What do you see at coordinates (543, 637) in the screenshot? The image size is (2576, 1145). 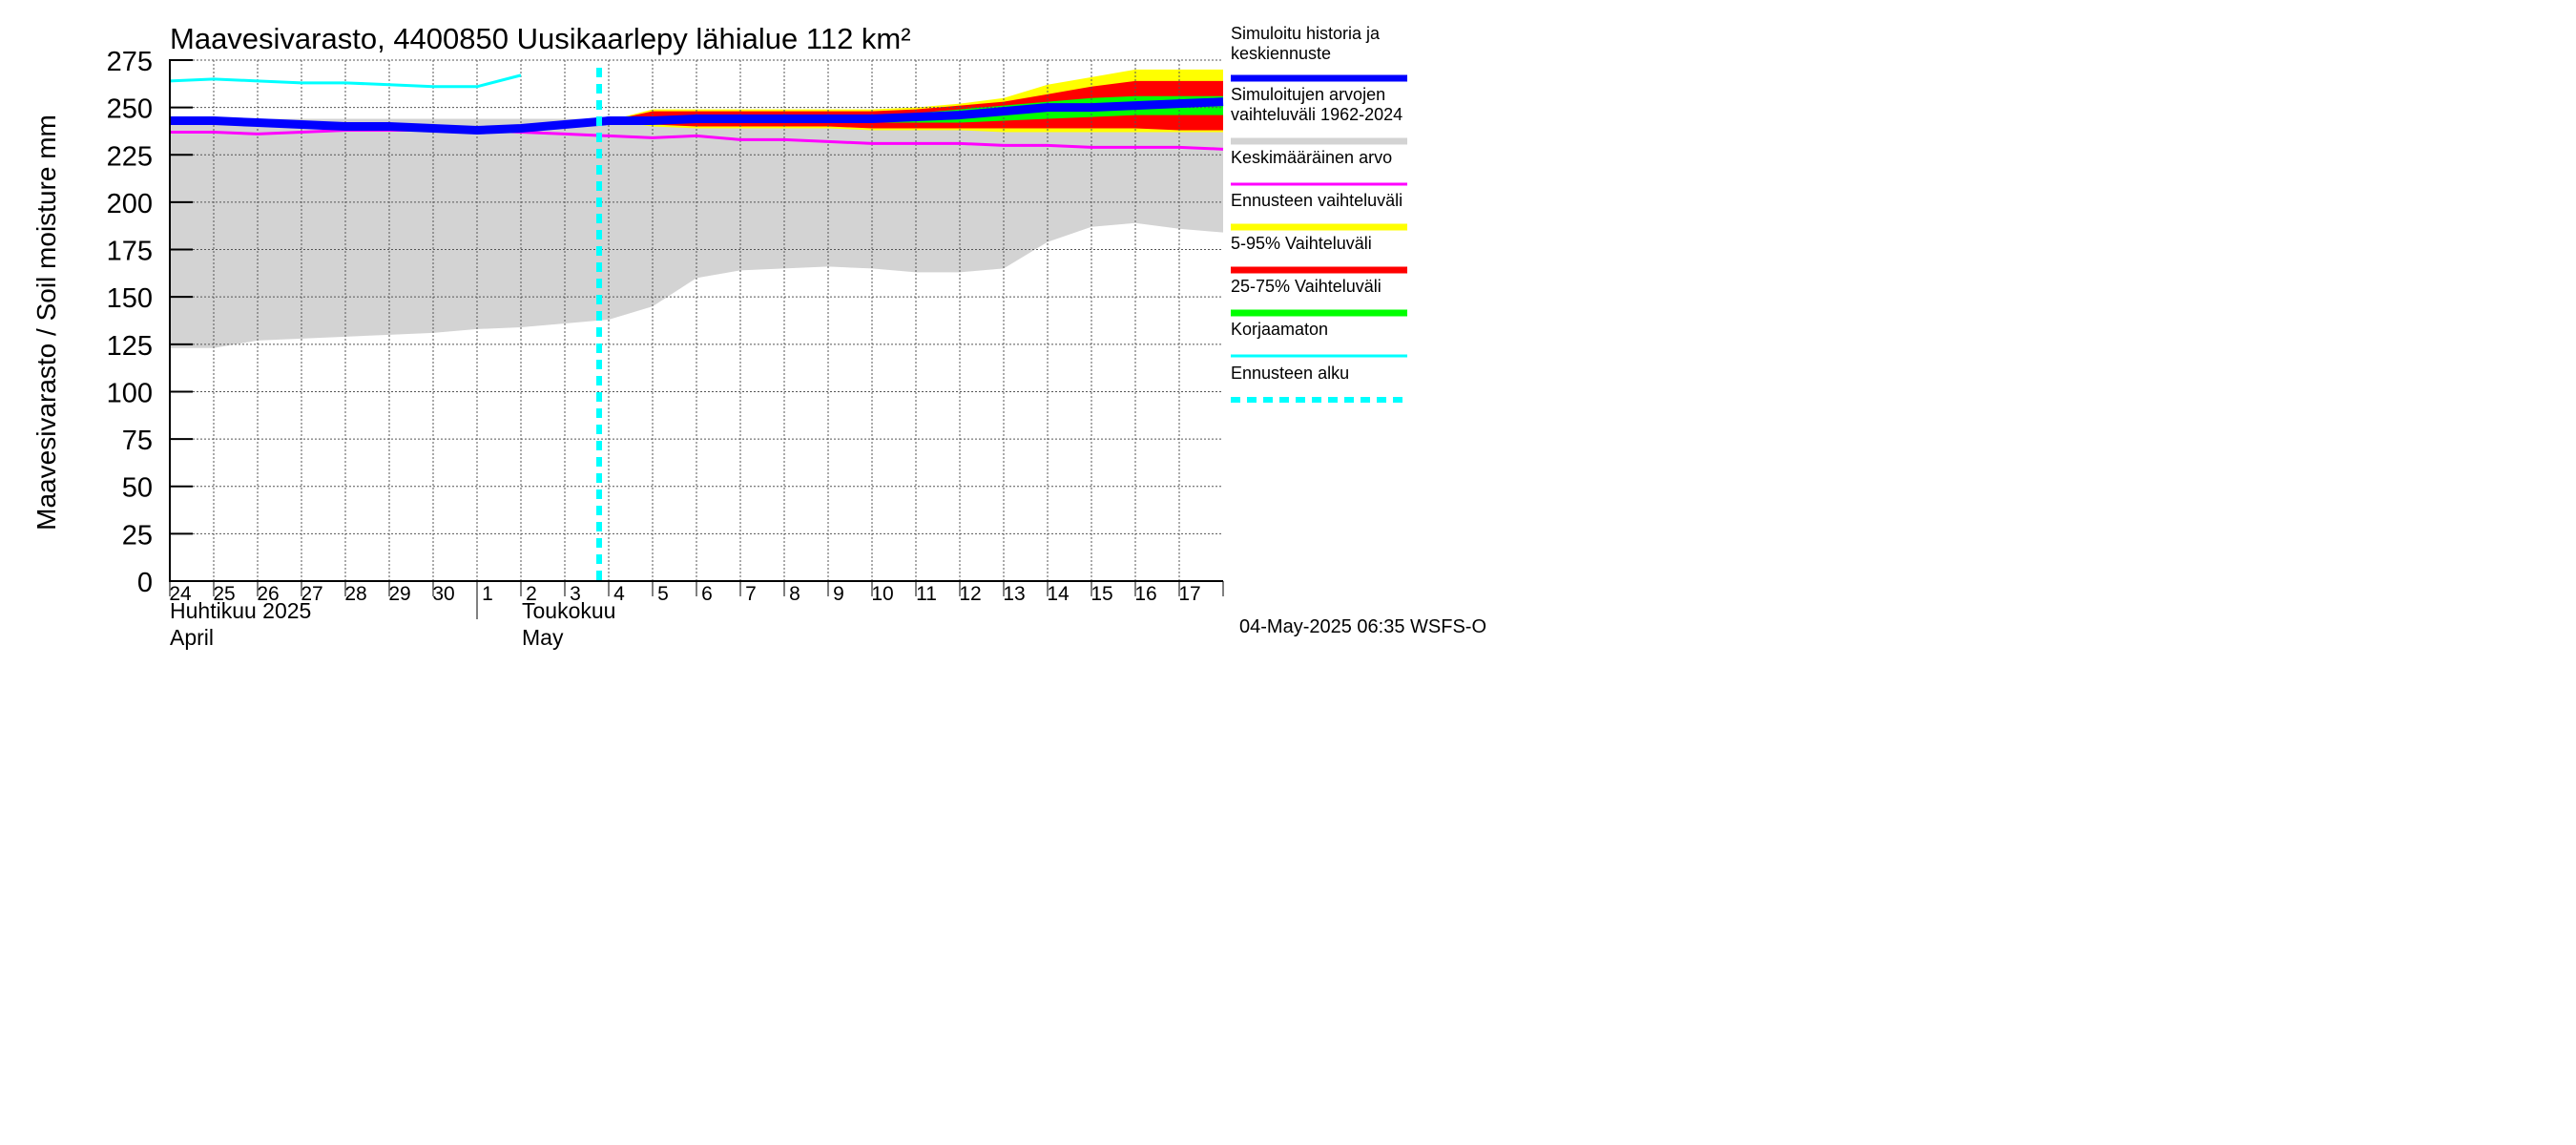 I see `month-label-en: May` at bounding box center [543, 637].